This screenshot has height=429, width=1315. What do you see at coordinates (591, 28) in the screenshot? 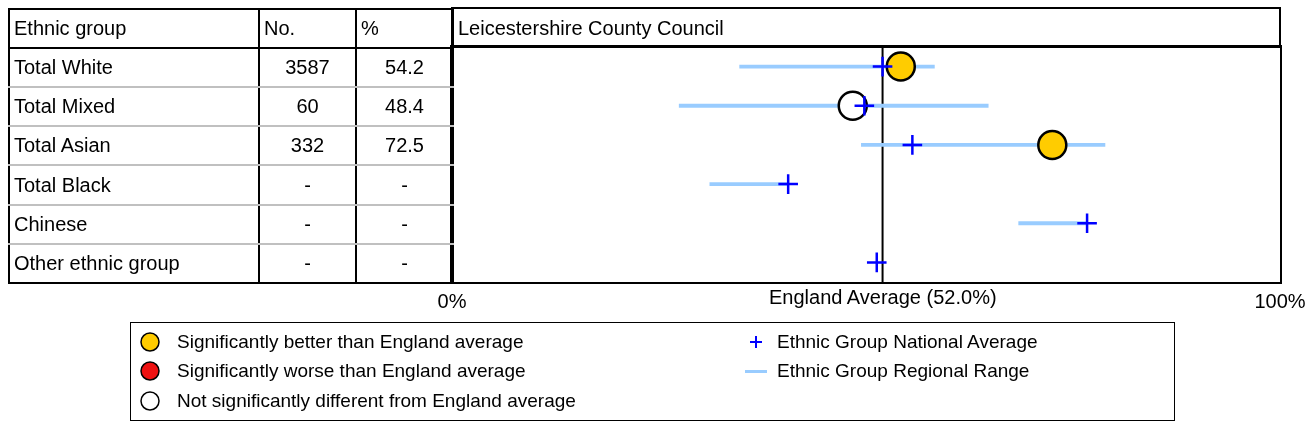
I see `chart-title: Leicestershire County Council` at bounding box center [591, 28].